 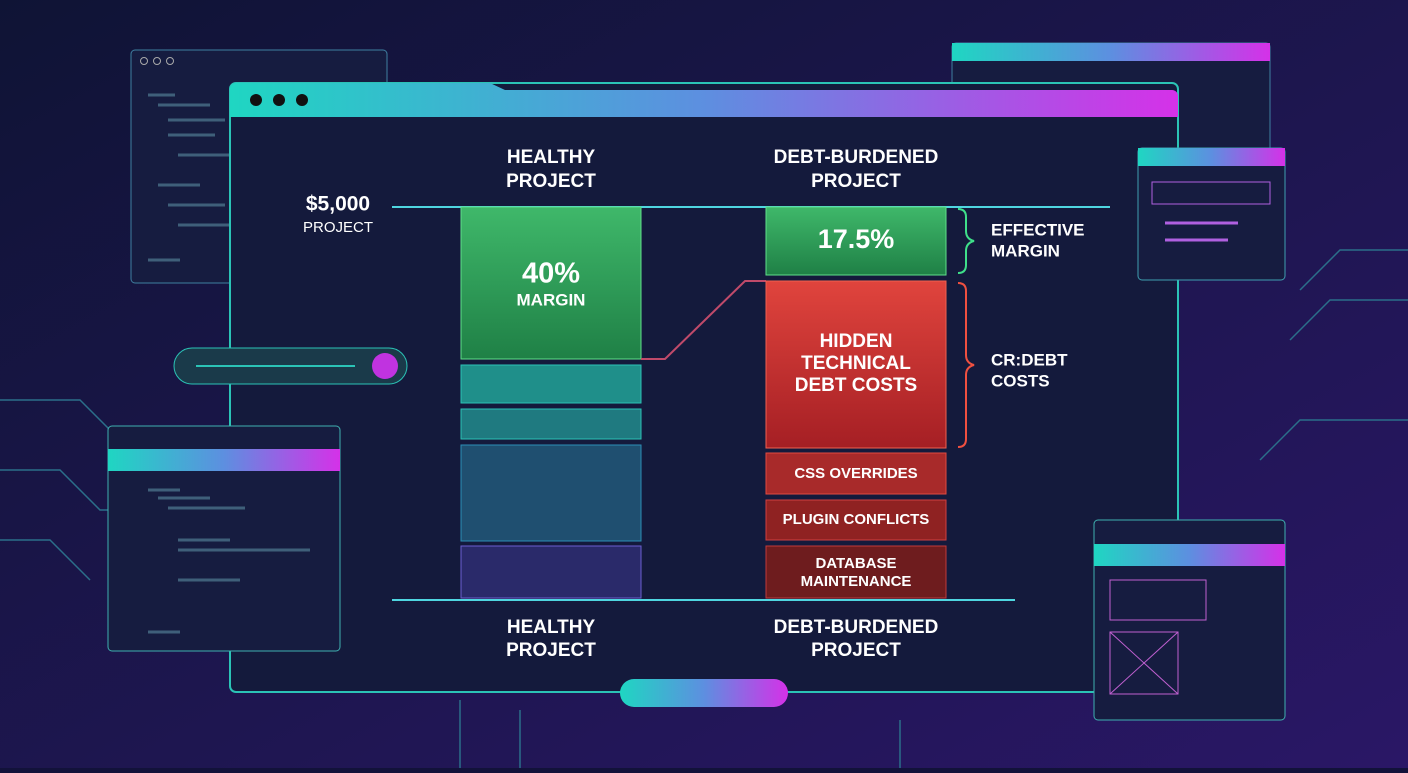 What do you see at coordinates (551, 627) in the screenshot?
I see `column-footer: HEALTHY` at bounding box center [551, 627].